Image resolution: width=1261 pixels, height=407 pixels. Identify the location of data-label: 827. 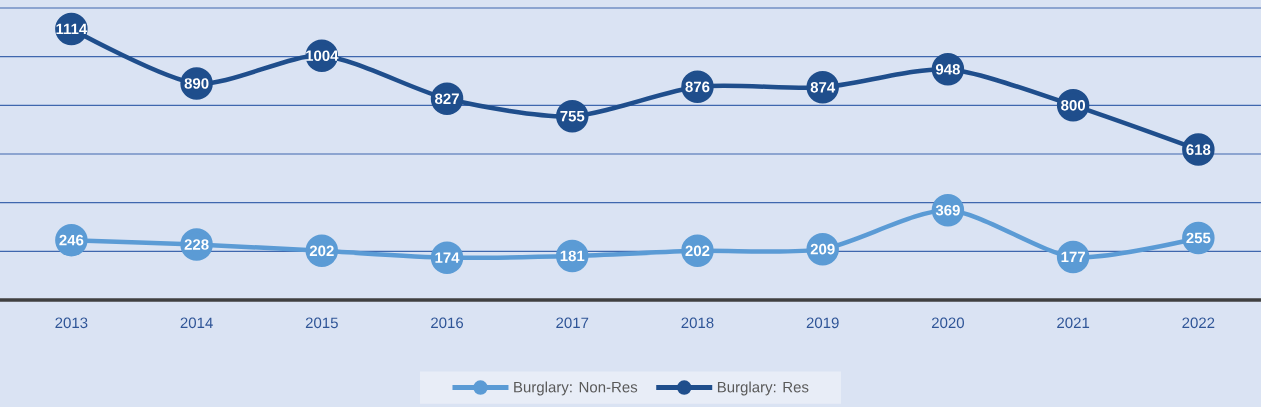
(446, 99).